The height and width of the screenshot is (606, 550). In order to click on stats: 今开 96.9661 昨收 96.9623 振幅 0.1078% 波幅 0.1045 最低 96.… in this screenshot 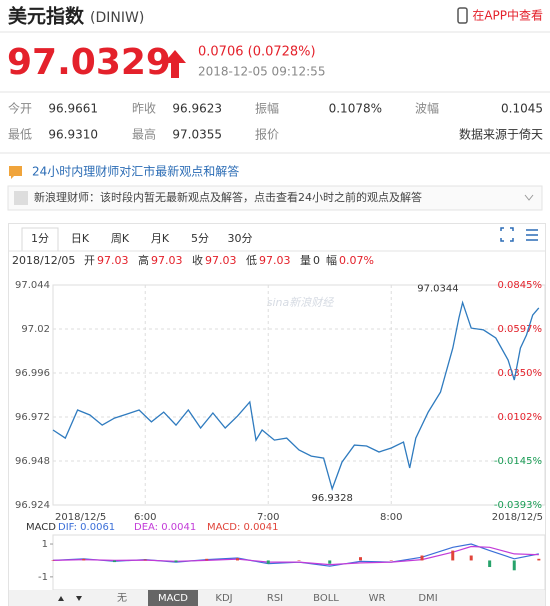, I will do `click(275, 121)`.